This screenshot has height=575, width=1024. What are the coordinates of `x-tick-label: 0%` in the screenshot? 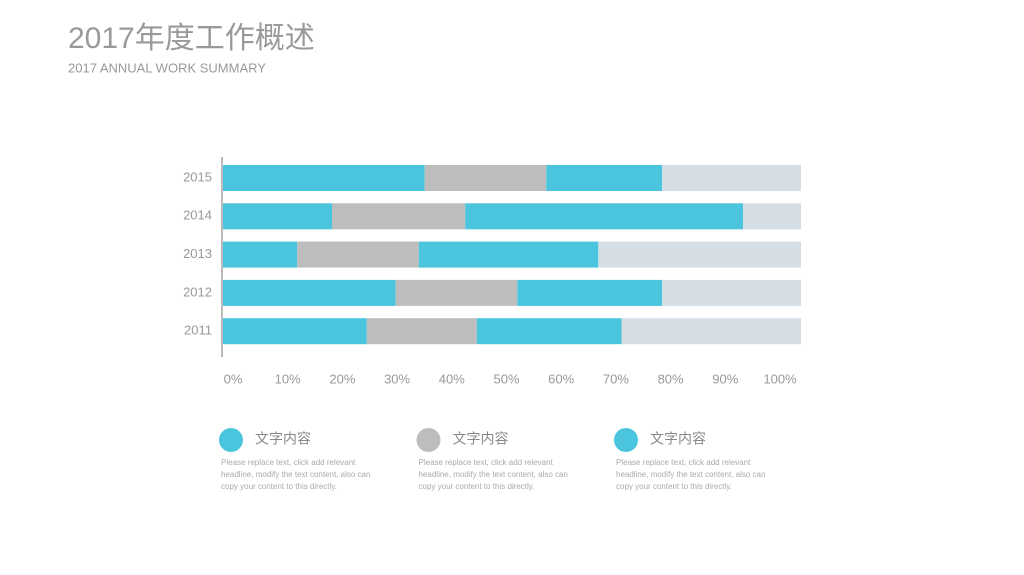 It's located at (233, 378).